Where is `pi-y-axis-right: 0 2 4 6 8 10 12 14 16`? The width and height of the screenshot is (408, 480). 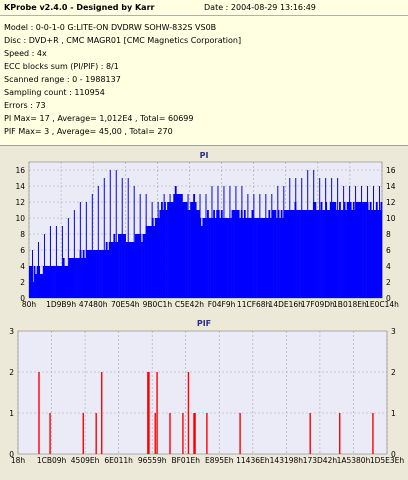 pi-y-axis-right: 0 2 4 6 8 10 12 14 16 is located at coordinates (391, 234).